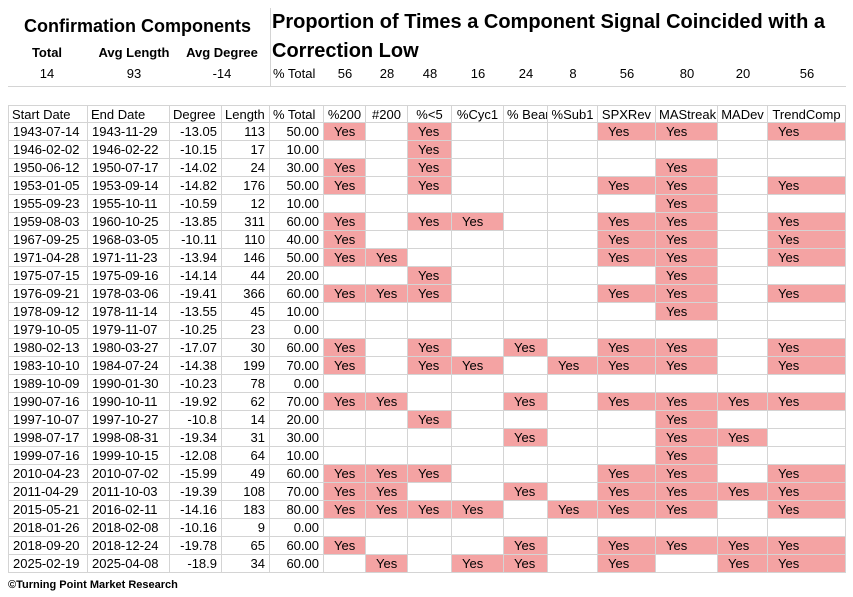 The height and width of the screenshot is (597, 853). Describe the element at coordinates (129, 366) in the screenshot. I see `cell: 1984-07-24` at that location.